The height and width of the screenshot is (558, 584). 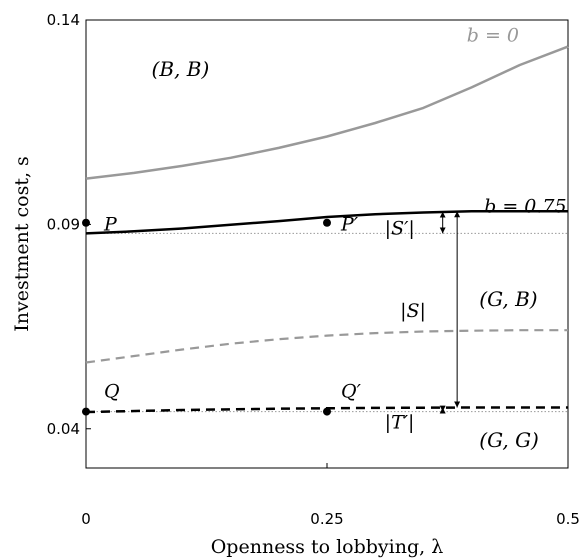 I want to click on series-gb-boundary-line, so click(x=326, y=346).